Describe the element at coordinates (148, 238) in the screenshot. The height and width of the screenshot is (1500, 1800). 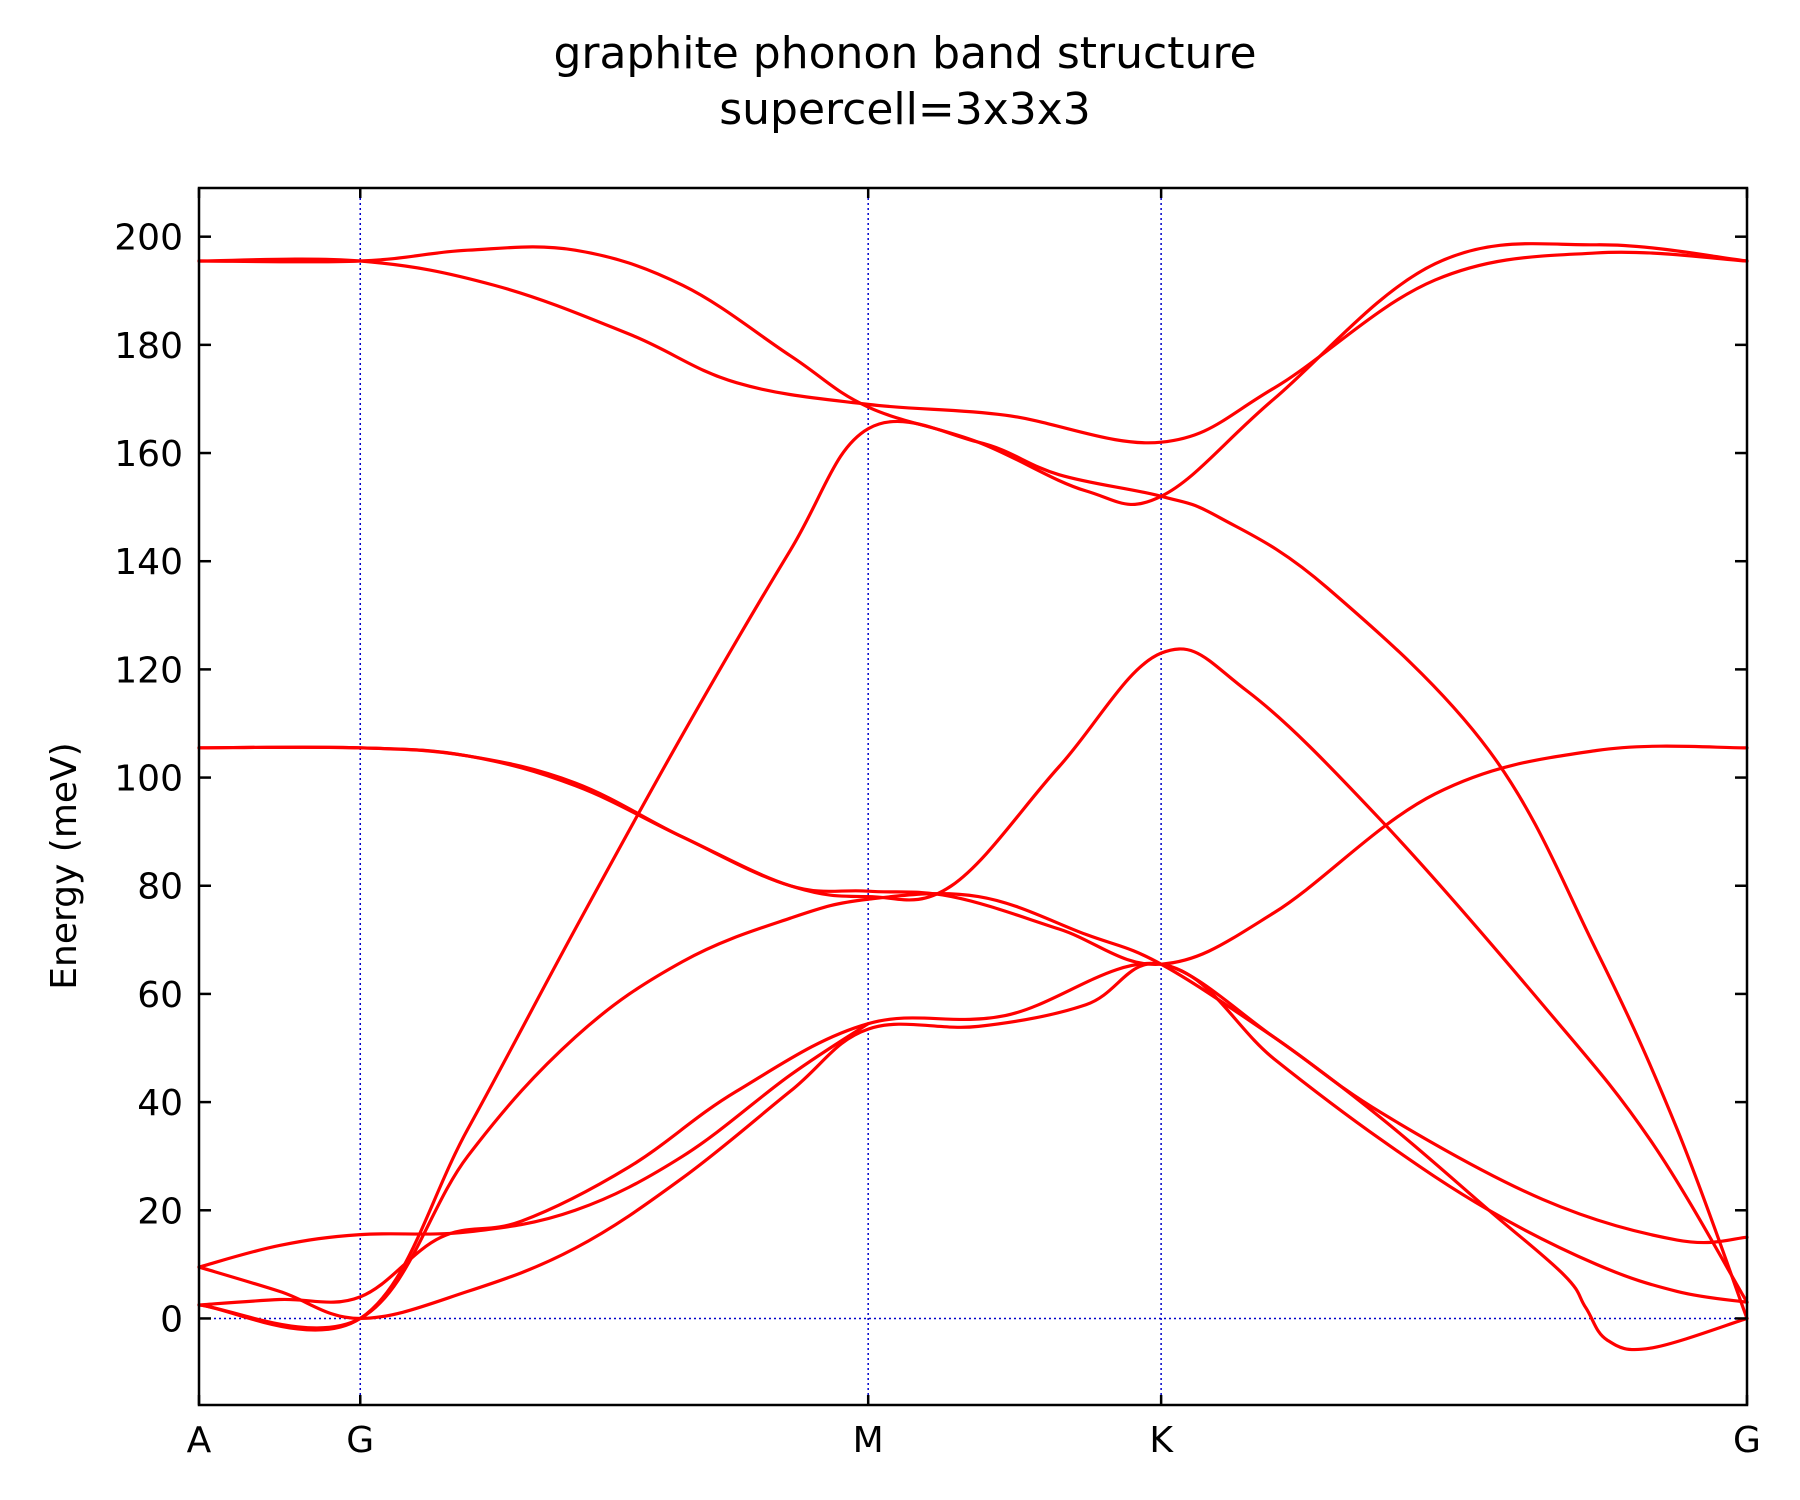
I see `y-tick-label: 200` at that location.